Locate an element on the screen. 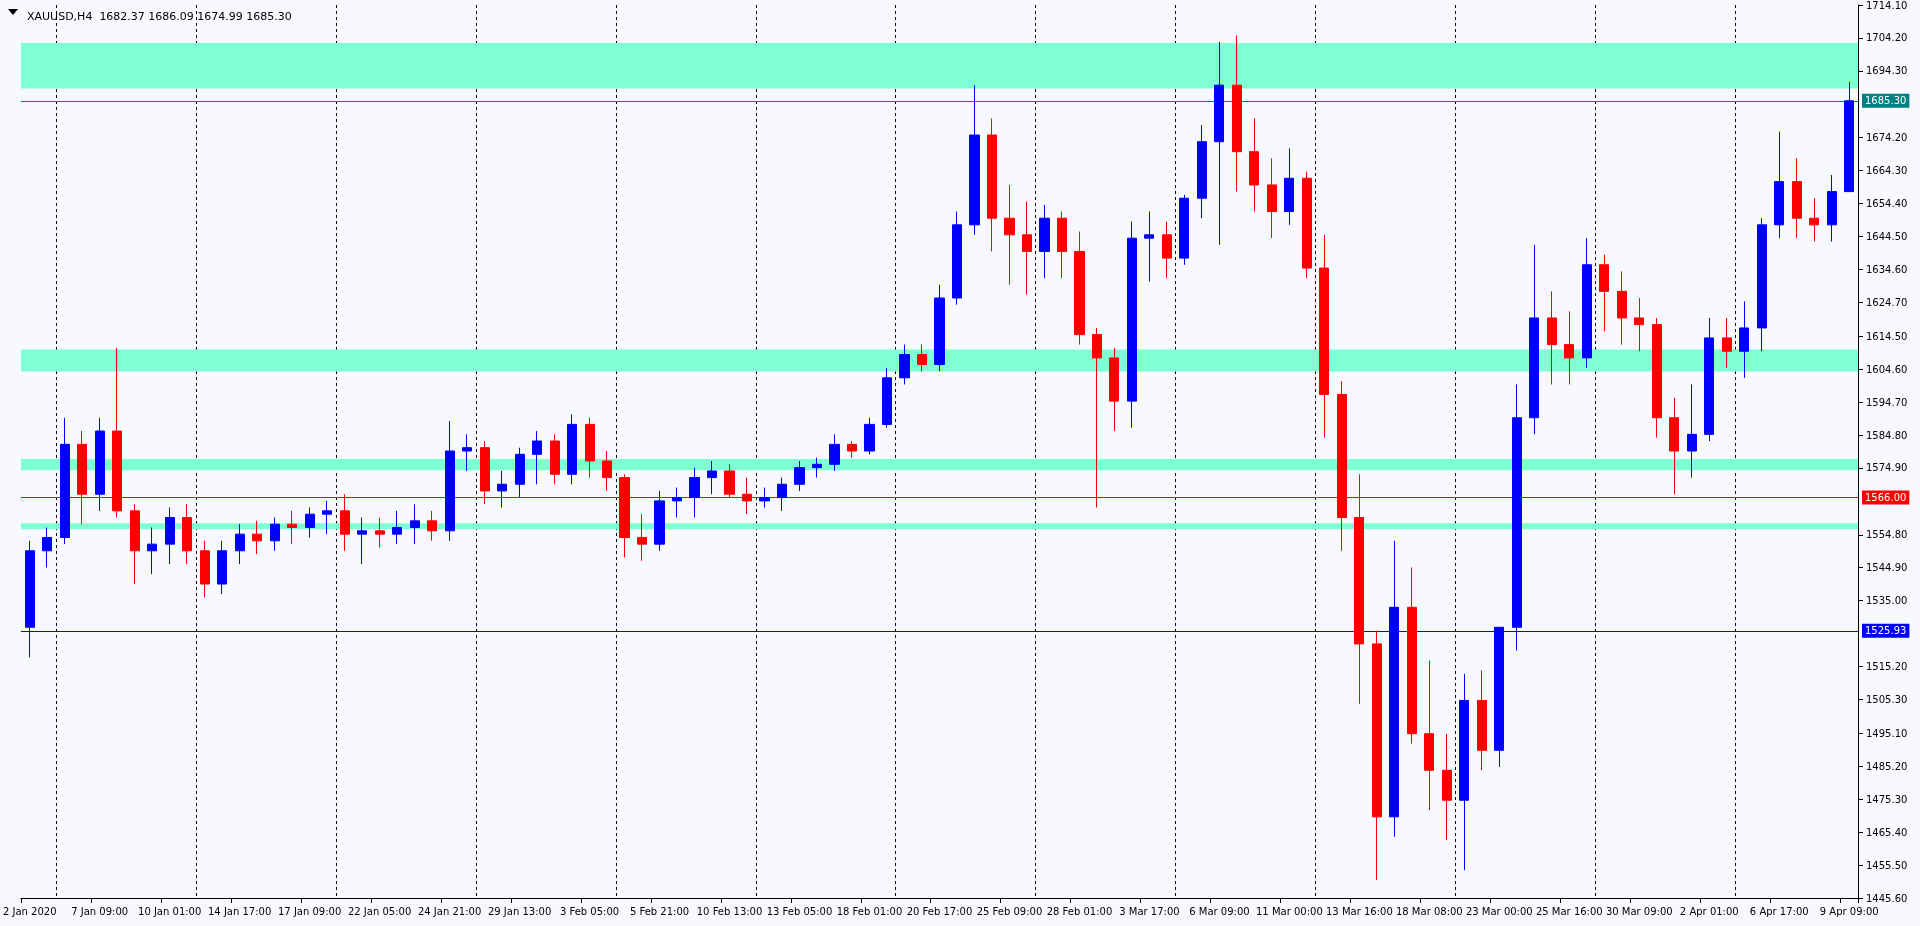  x-tick-label: 11 Mar 00:00 is located at coordinates (1289, 911).